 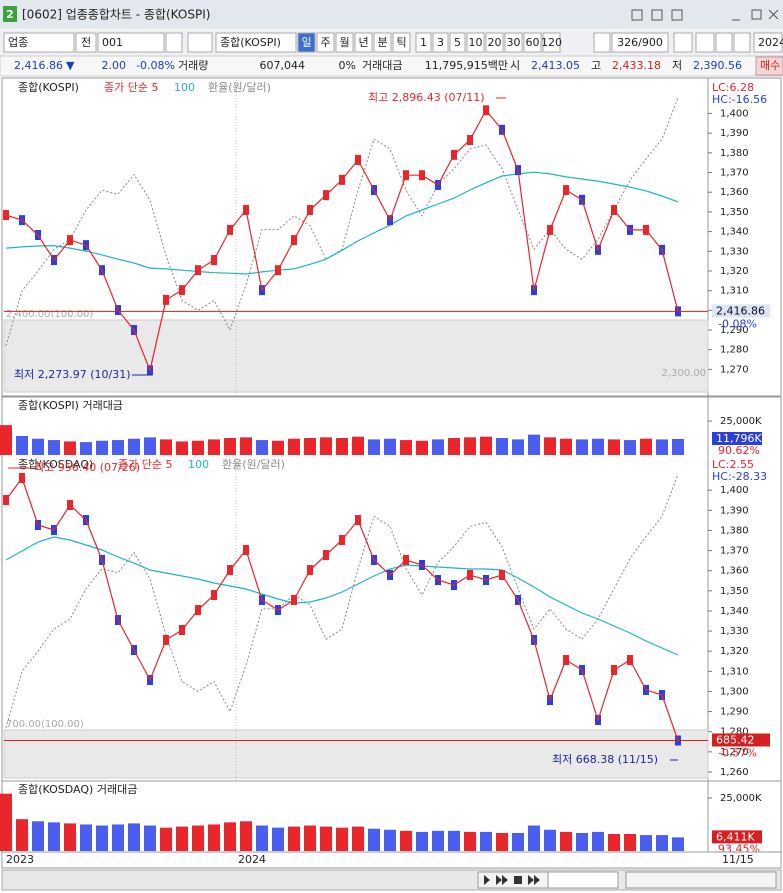 I want to click on period: 일, so click(x=306, y=42).